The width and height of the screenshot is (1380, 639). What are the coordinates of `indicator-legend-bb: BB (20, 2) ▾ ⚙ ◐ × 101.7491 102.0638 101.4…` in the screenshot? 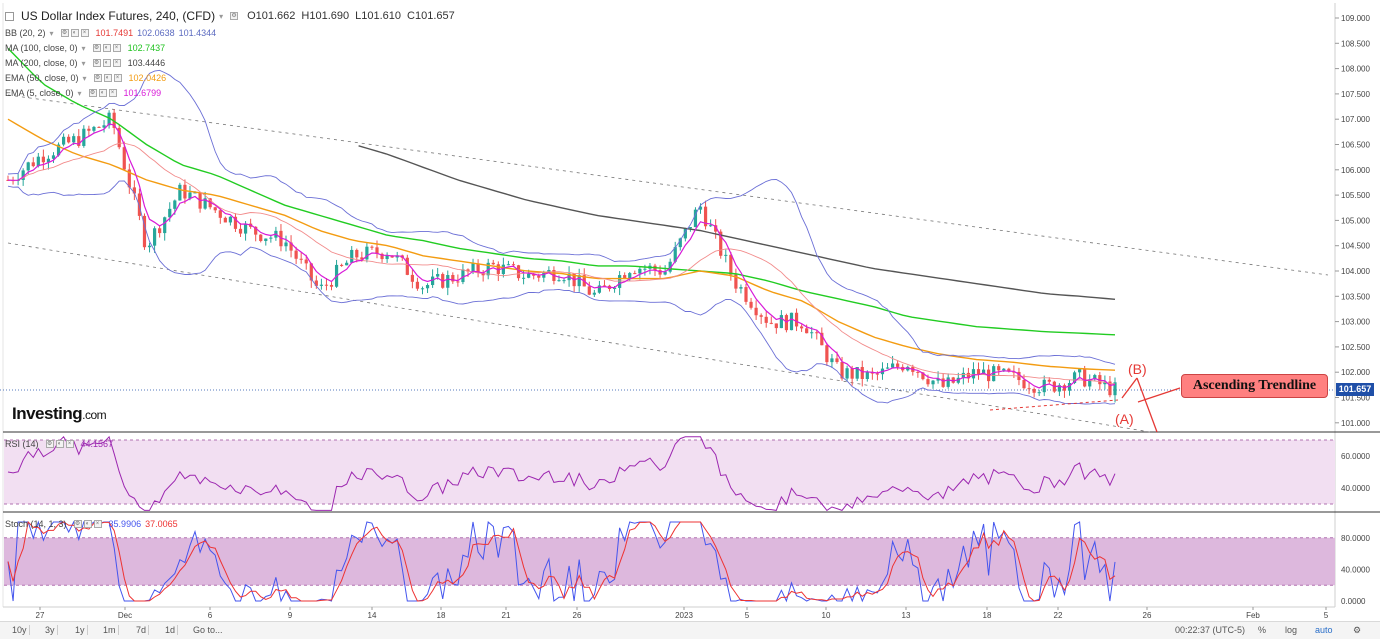 It's located at (110, 33).